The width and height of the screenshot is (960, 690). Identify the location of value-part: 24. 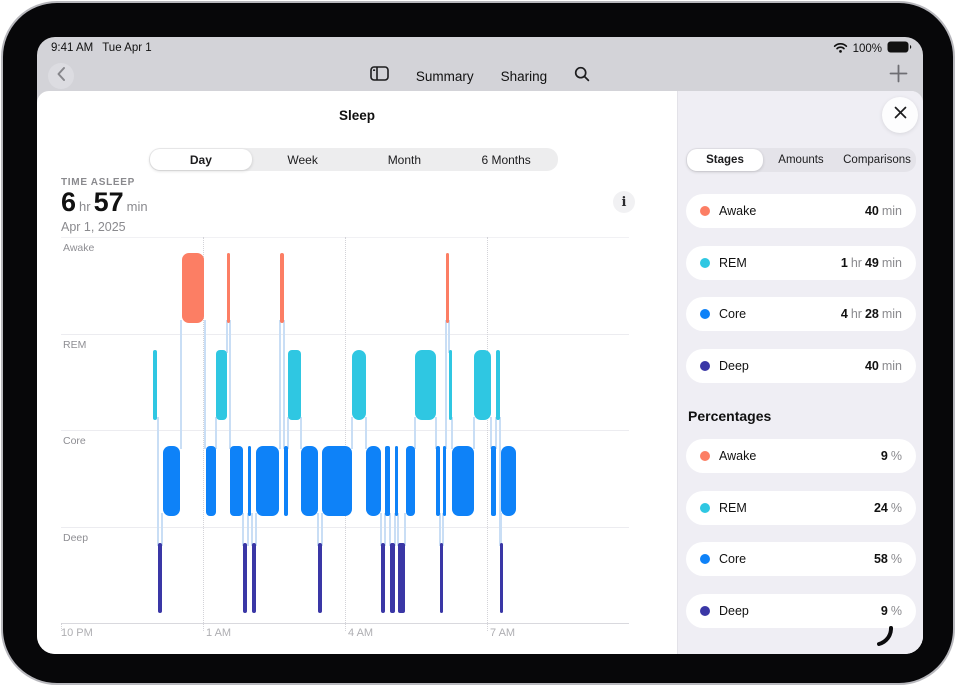
(880, 507).